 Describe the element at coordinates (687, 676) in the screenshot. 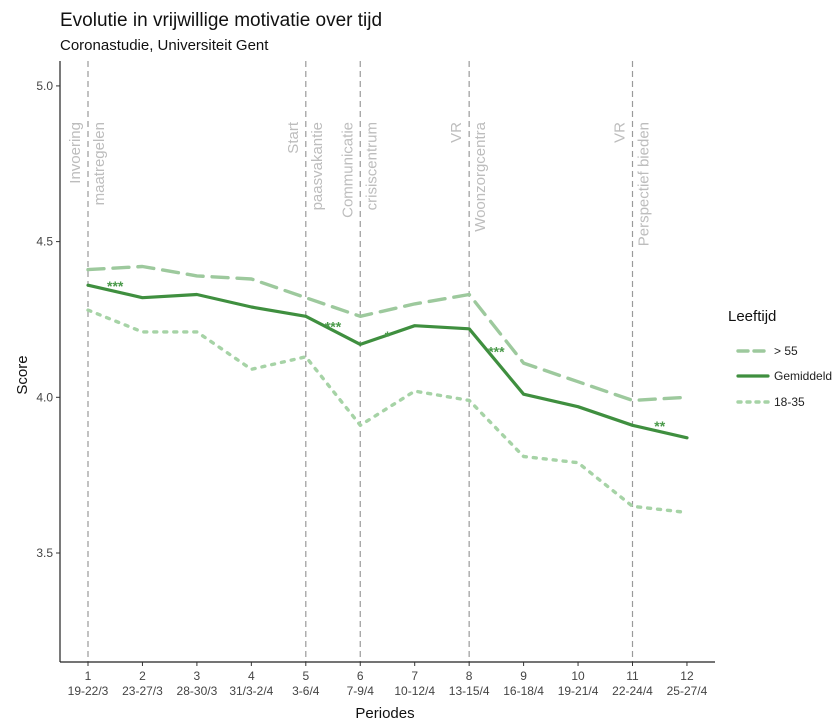

I see `x-tick-number: 12` at that location.